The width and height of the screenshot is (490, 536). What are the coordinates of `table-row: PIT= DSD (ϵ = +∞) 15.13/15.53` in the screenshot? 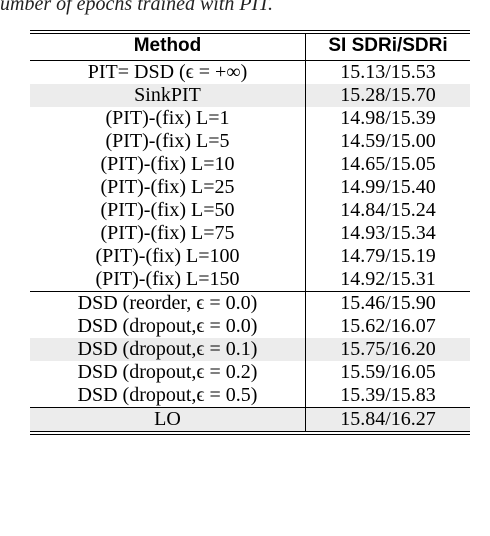 It's located at (250, 72).